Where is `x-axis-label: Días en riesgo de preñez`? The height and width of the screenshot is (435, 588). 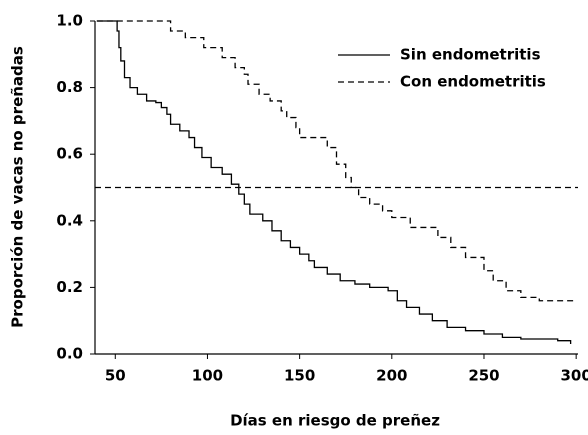
x-axis-label: Días en riesgo de preñez is located at coordinates (335, 421).